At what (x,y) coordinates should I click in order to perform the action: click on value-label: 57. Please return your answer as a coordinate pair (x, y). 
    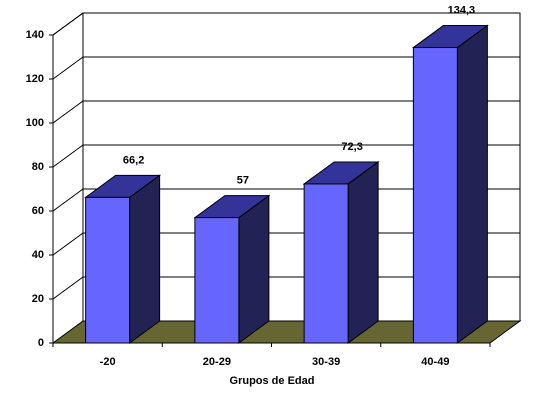
    Looking at the image, I should click on (243, 181).